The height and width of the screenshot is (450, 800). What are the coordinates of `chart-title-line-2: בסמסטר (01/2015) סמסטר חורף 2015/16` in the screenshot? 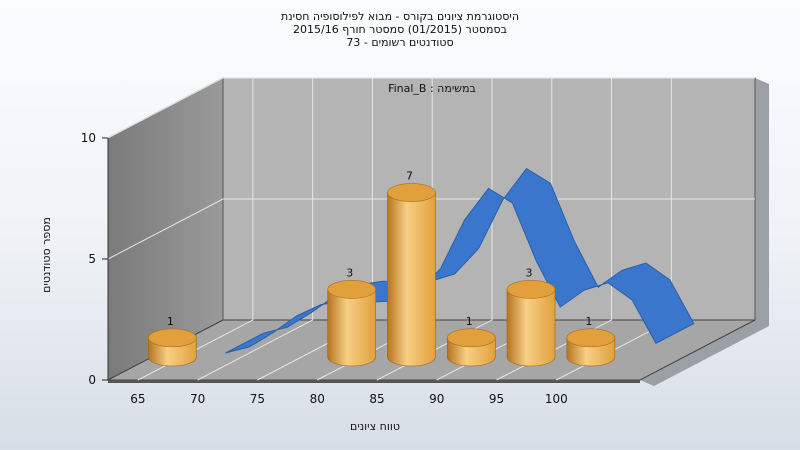 It's located at (400, 29).